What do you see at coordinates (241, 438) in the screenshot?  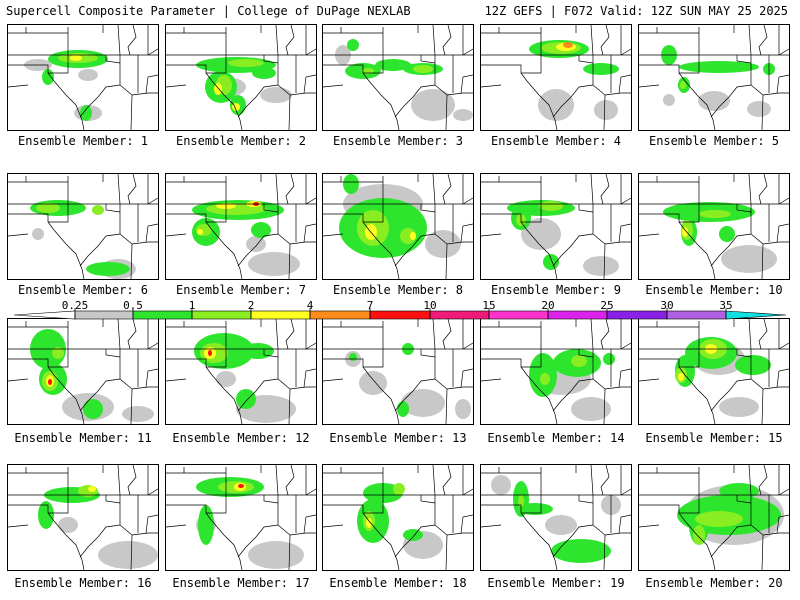 I see `member-label: Ensemble Member: 12` at bounding box center [241, 438].